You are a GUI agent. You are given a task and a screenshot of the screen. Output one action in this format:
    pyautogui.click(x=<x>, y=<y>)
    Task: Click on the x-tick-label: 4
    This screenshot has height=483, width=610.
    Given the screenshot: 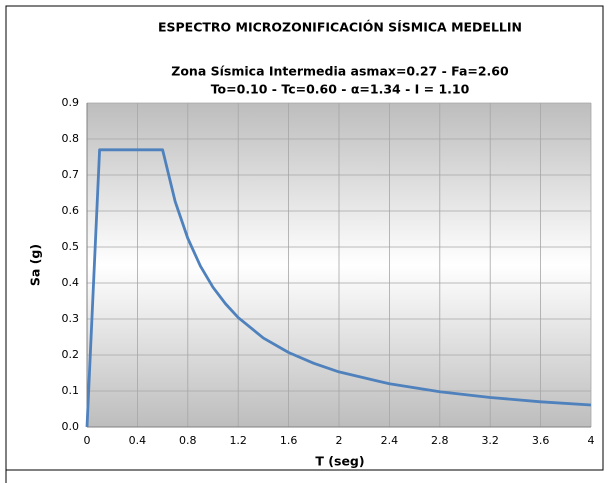 What is the action you would take?
    pyautogui.click(x=591, y=440)
    